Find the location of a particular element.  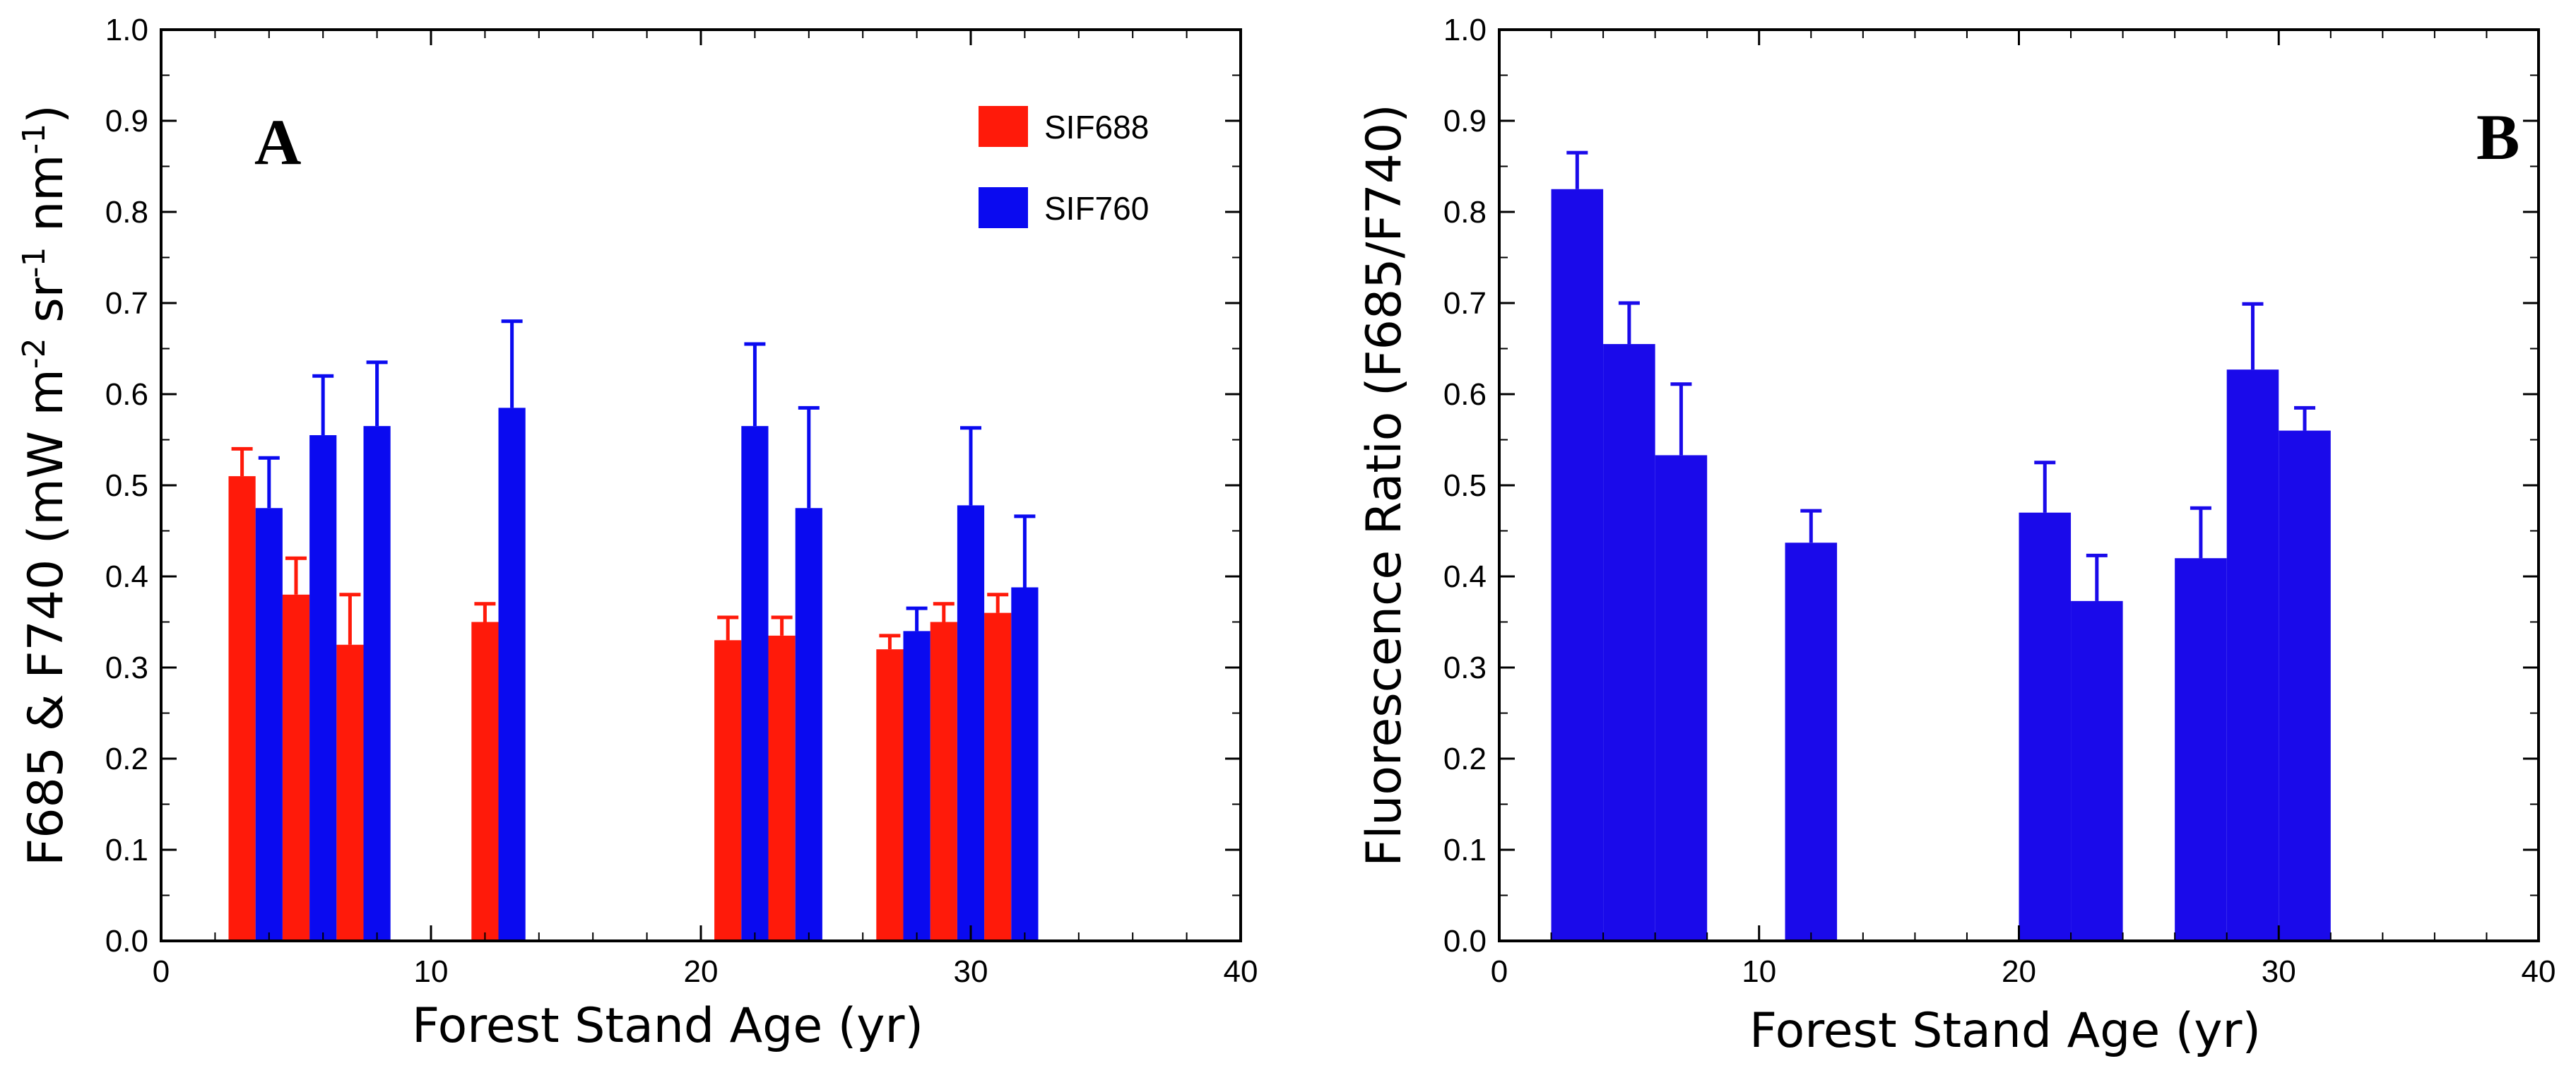

chart-a-legend-label-0: SIF688 is located at coordinates (1096, 128).